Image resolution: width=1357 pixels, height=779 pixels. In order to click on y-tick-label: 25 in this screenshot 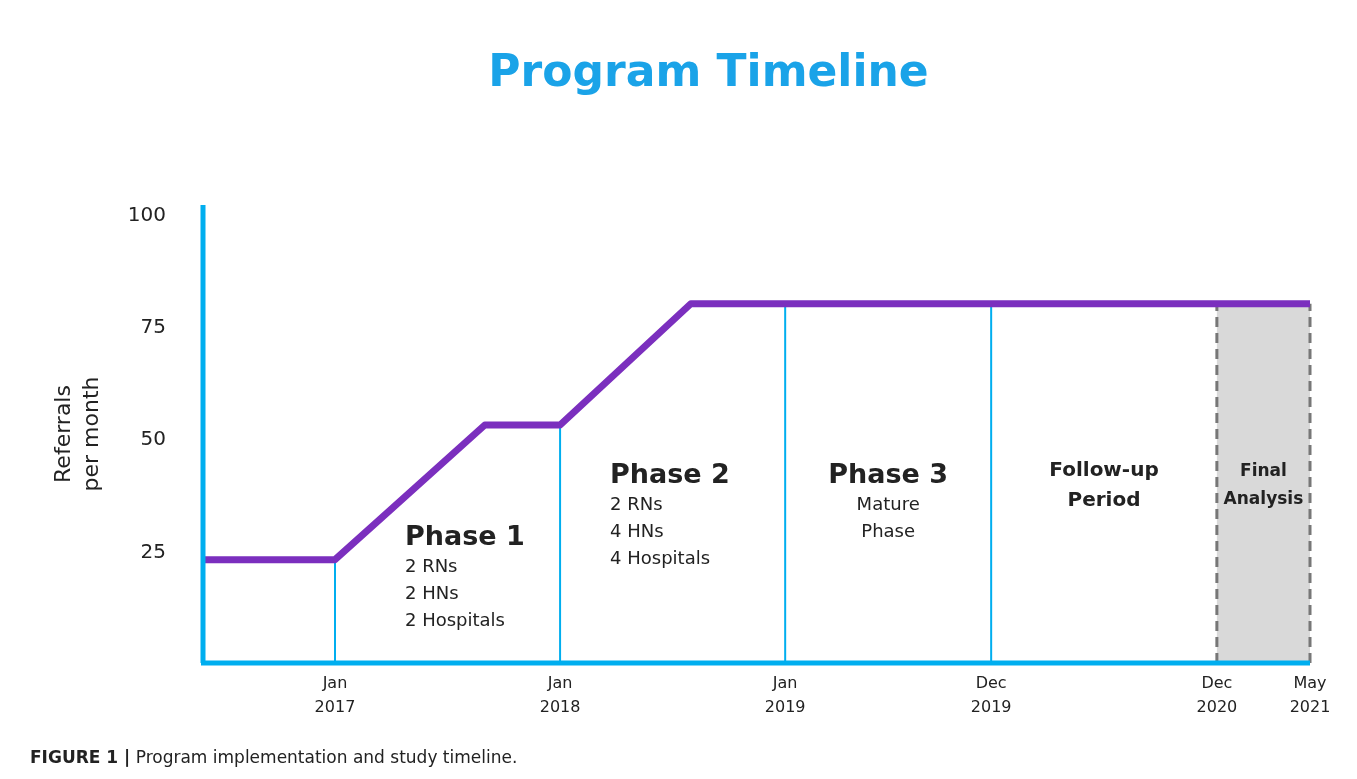, I will do `click(153, 550)`.